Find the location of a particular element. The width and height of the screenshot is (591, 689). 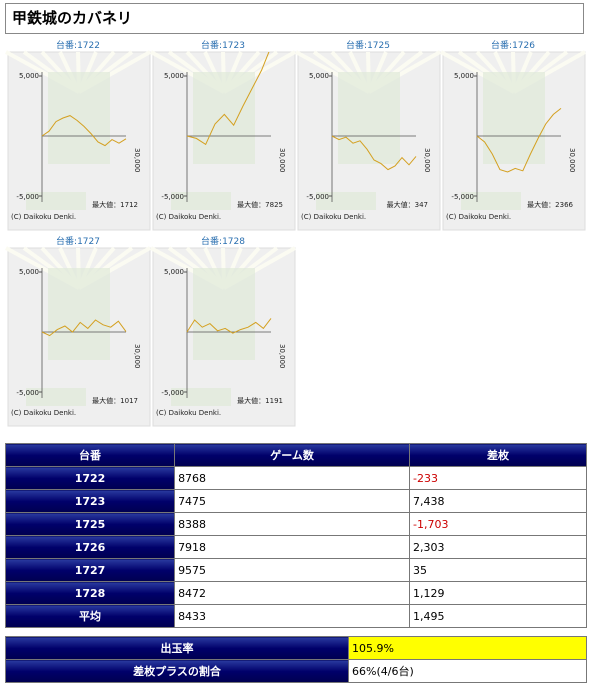

cell: -1,703 is located at coordinates (498, 524).